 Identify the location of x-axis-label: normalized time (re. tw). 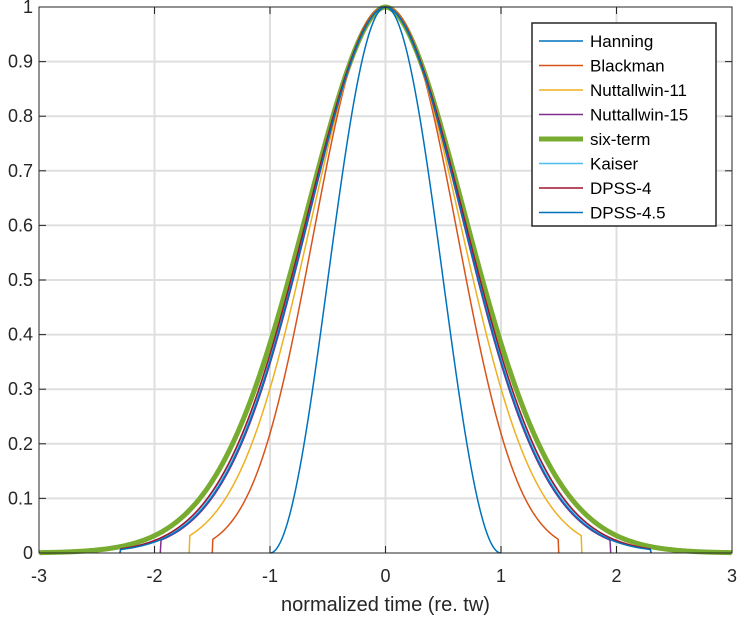
(385, 605).